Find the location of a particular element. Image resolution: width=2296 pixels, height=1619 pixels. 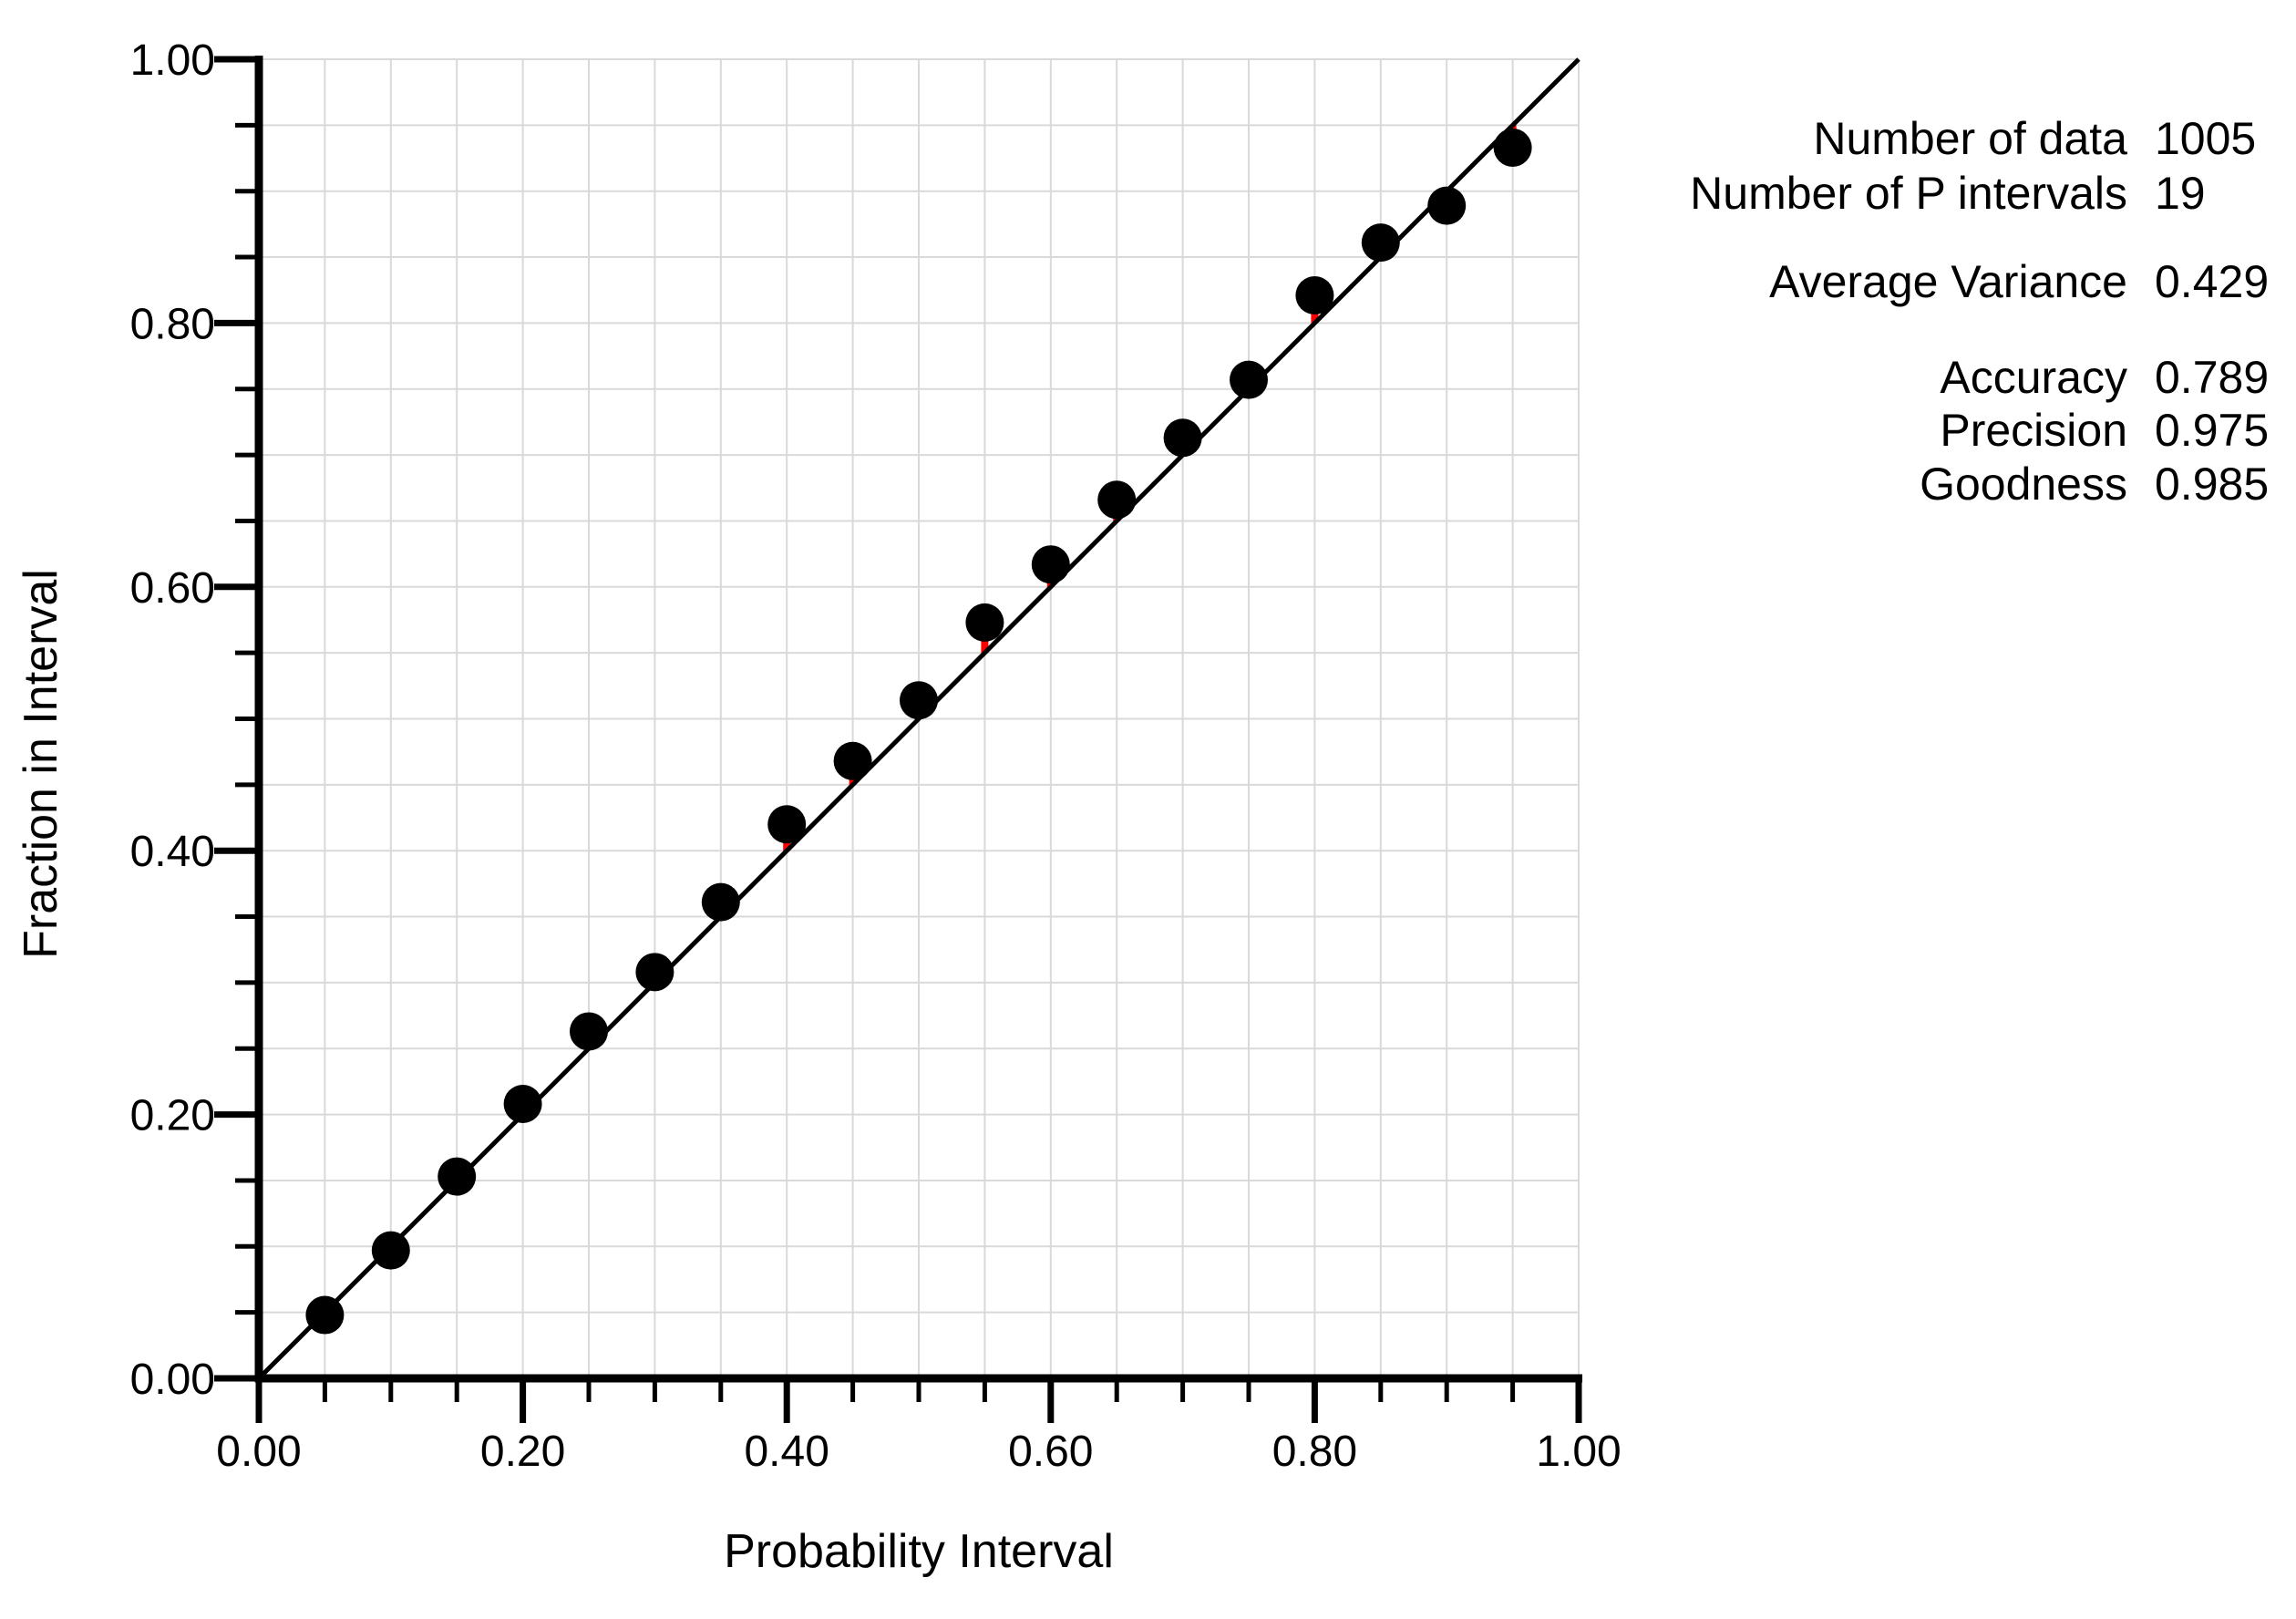

x-axis-title: Probability Interval is located at coordinates (919, 1551).